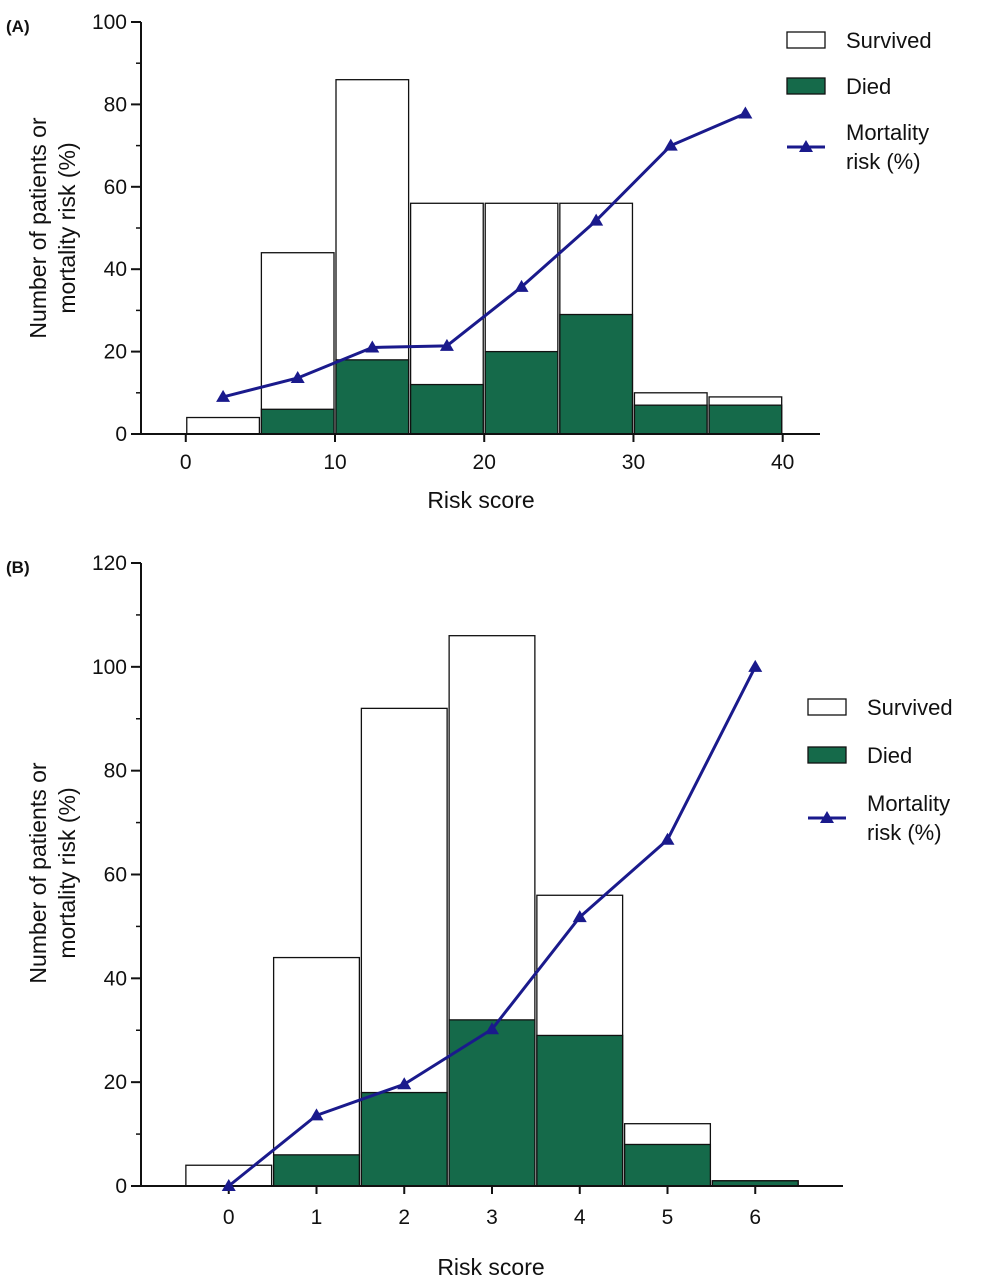 The height and width of the screenshot is (1281, 982). I want to click on x-tick-label: 4, so click(580, 1217).